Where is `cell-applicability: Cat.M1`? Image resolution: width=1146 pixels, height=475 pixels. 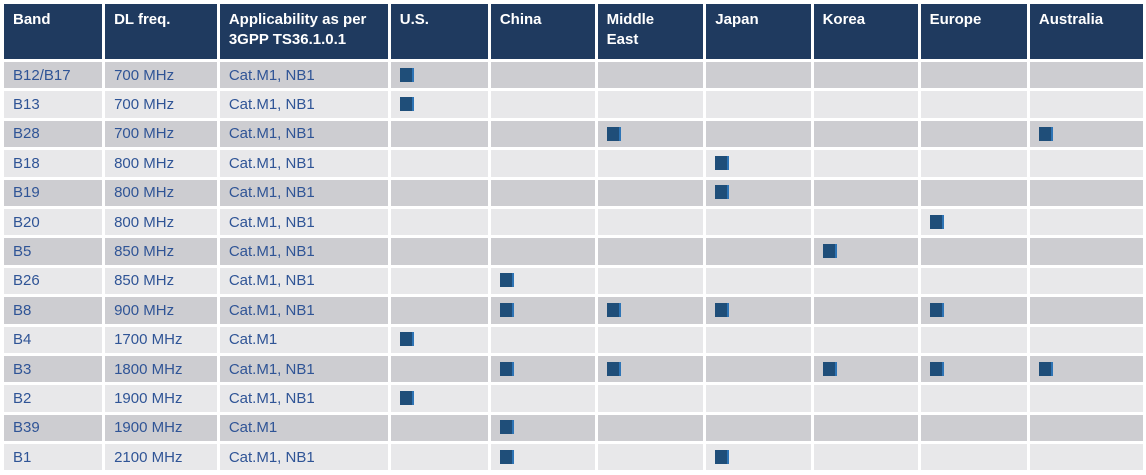
cell-applicability: Cat.M1 is located at coordinates (303, 428).